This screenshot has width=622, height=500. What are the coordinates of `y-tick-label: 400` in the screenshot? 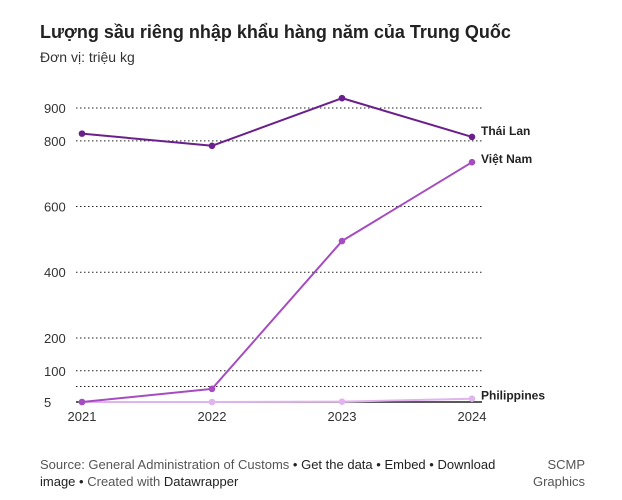 It's located at (55, 272).